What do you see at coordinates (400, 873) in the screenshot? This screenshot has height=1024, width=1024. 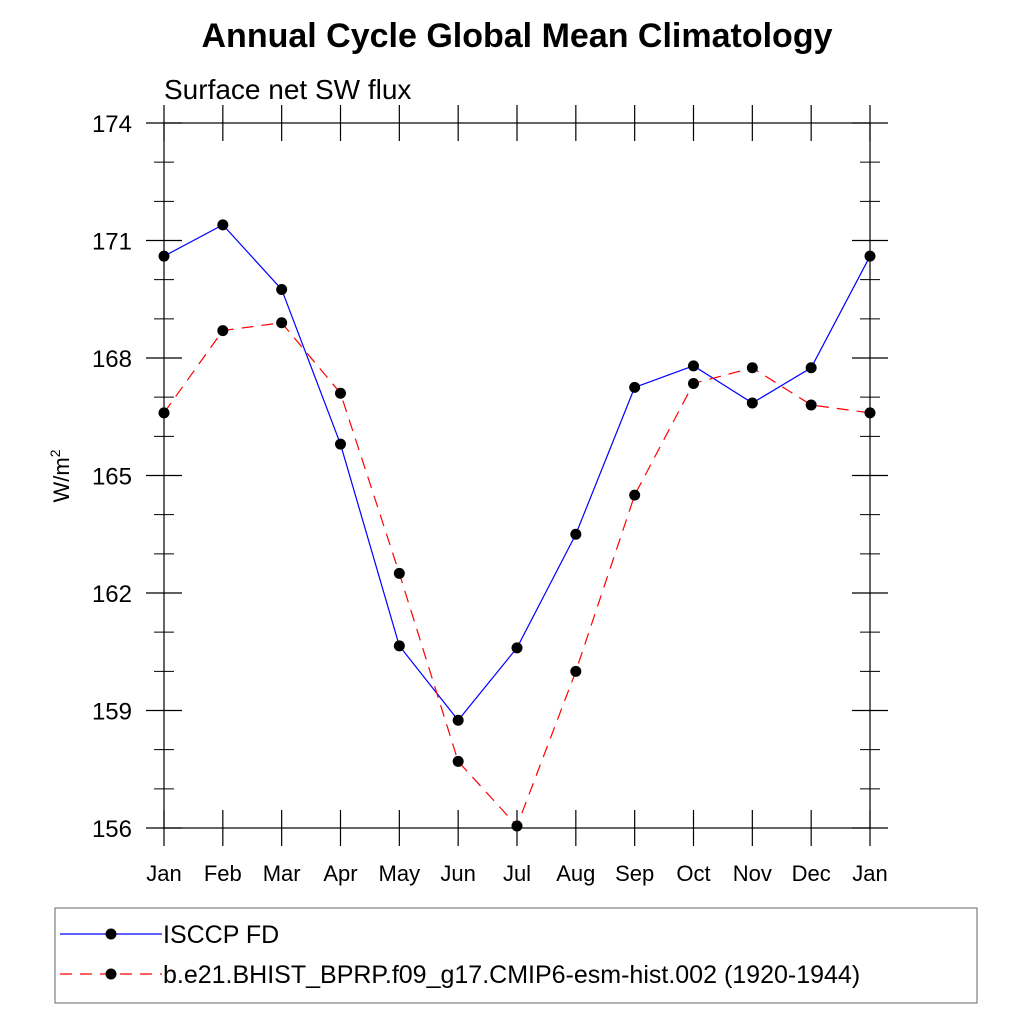 I see `x-tick-label: May` at bounding box center [400, 873].